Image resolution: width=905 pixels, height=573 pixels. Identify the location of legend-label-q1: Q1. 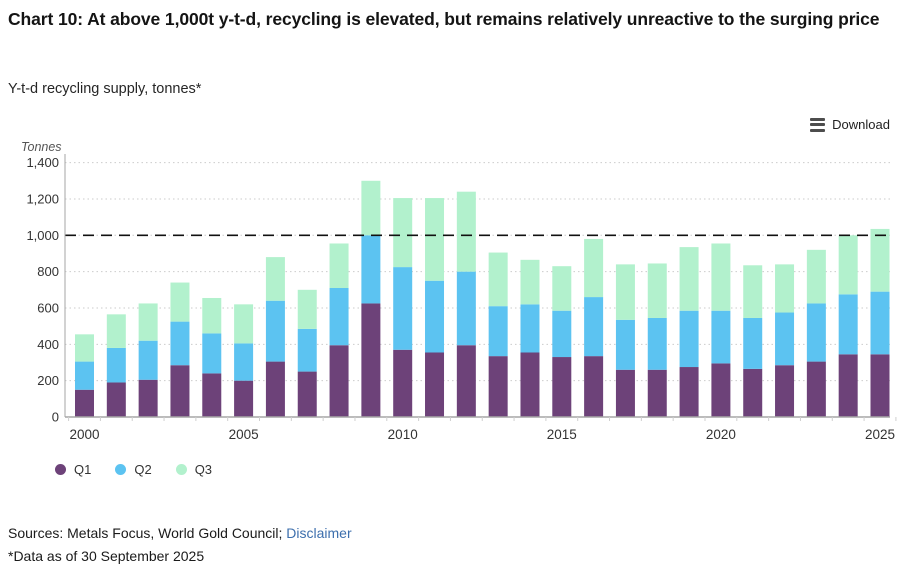
(83, 469).